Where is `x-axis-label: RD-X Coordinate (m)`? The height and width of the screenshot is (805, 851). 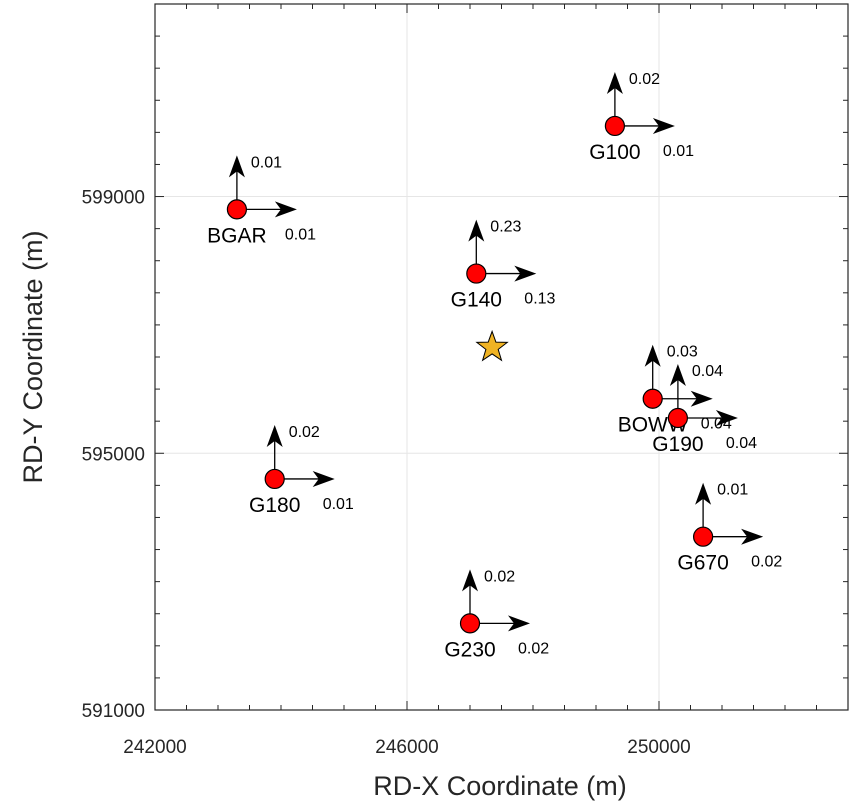
x-axis-label: RD-X Coordinate (m) is located at coordinates (500, 786).